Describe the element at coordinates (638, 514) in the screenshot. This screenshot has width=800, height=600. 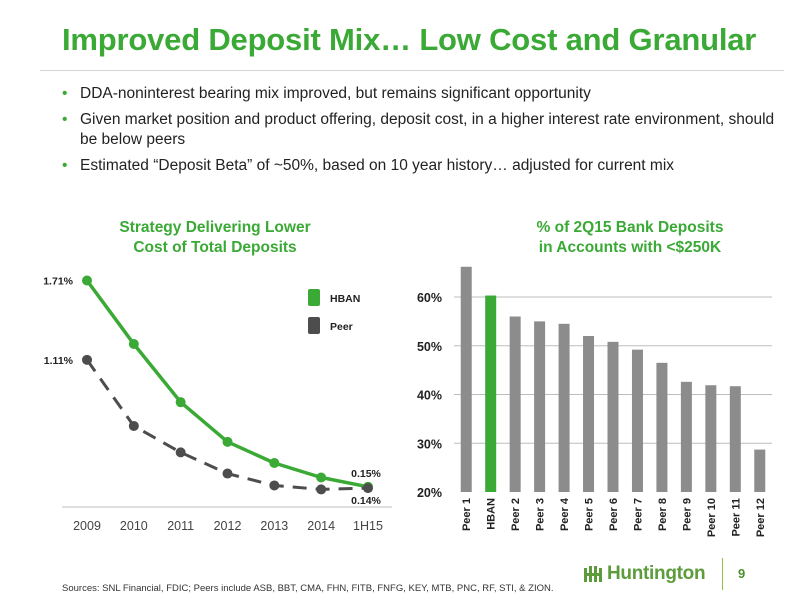
I see `bar-chart-x-tick-label: Peer 7` at that location.